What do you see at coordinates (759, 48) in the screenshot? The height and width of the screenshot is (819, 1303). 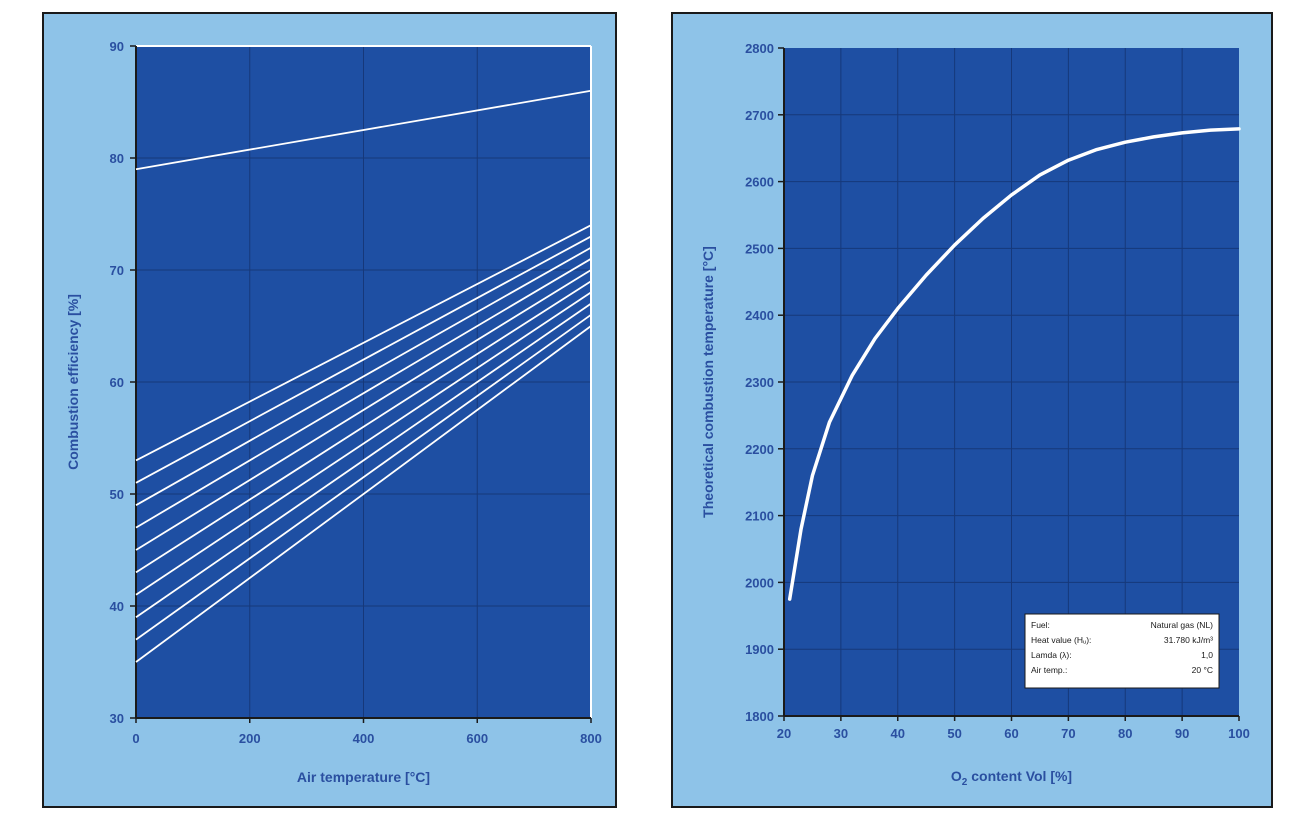 I see `y-tick-label: 2800` at bounding box center [759, 48].